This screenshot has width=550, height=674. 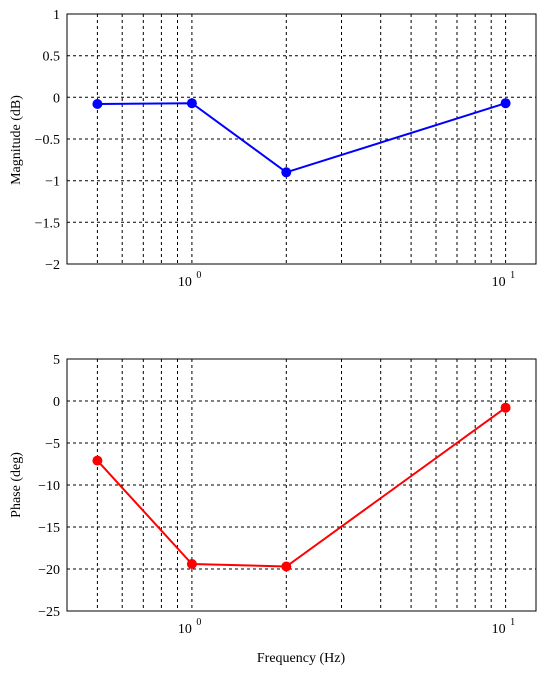 I want to click on series-line, so click(x=301, y=138).